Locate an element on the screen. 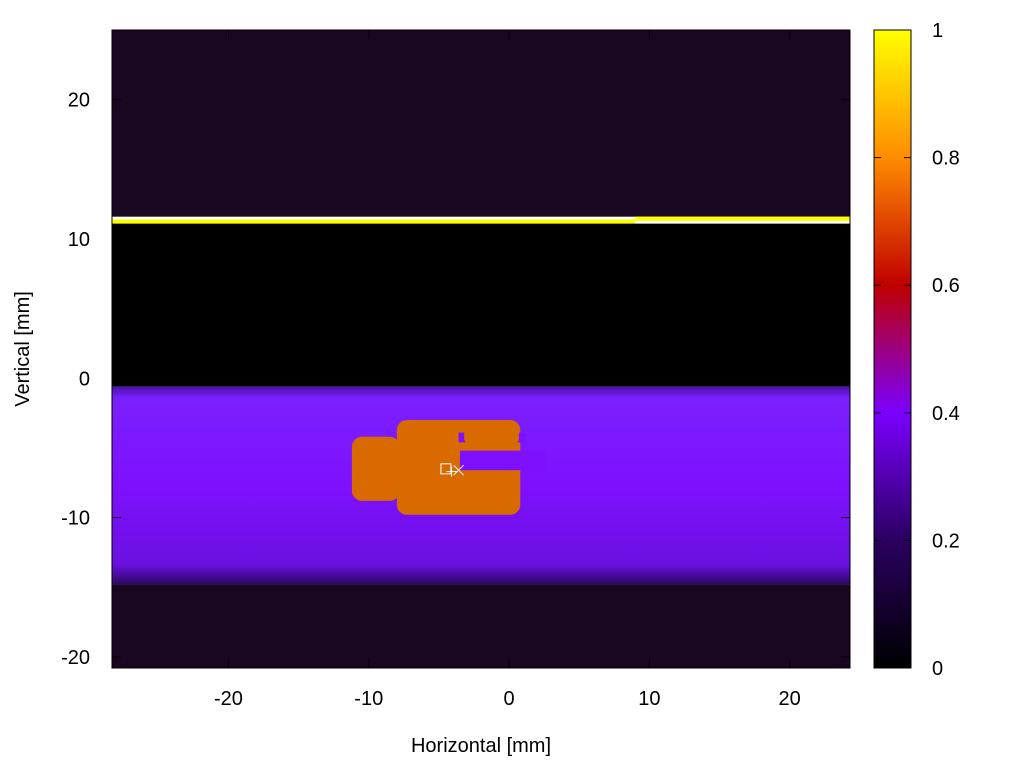 The image size is (1024, 768). x-tick-label: -10 is located at coordinates (368, 699).